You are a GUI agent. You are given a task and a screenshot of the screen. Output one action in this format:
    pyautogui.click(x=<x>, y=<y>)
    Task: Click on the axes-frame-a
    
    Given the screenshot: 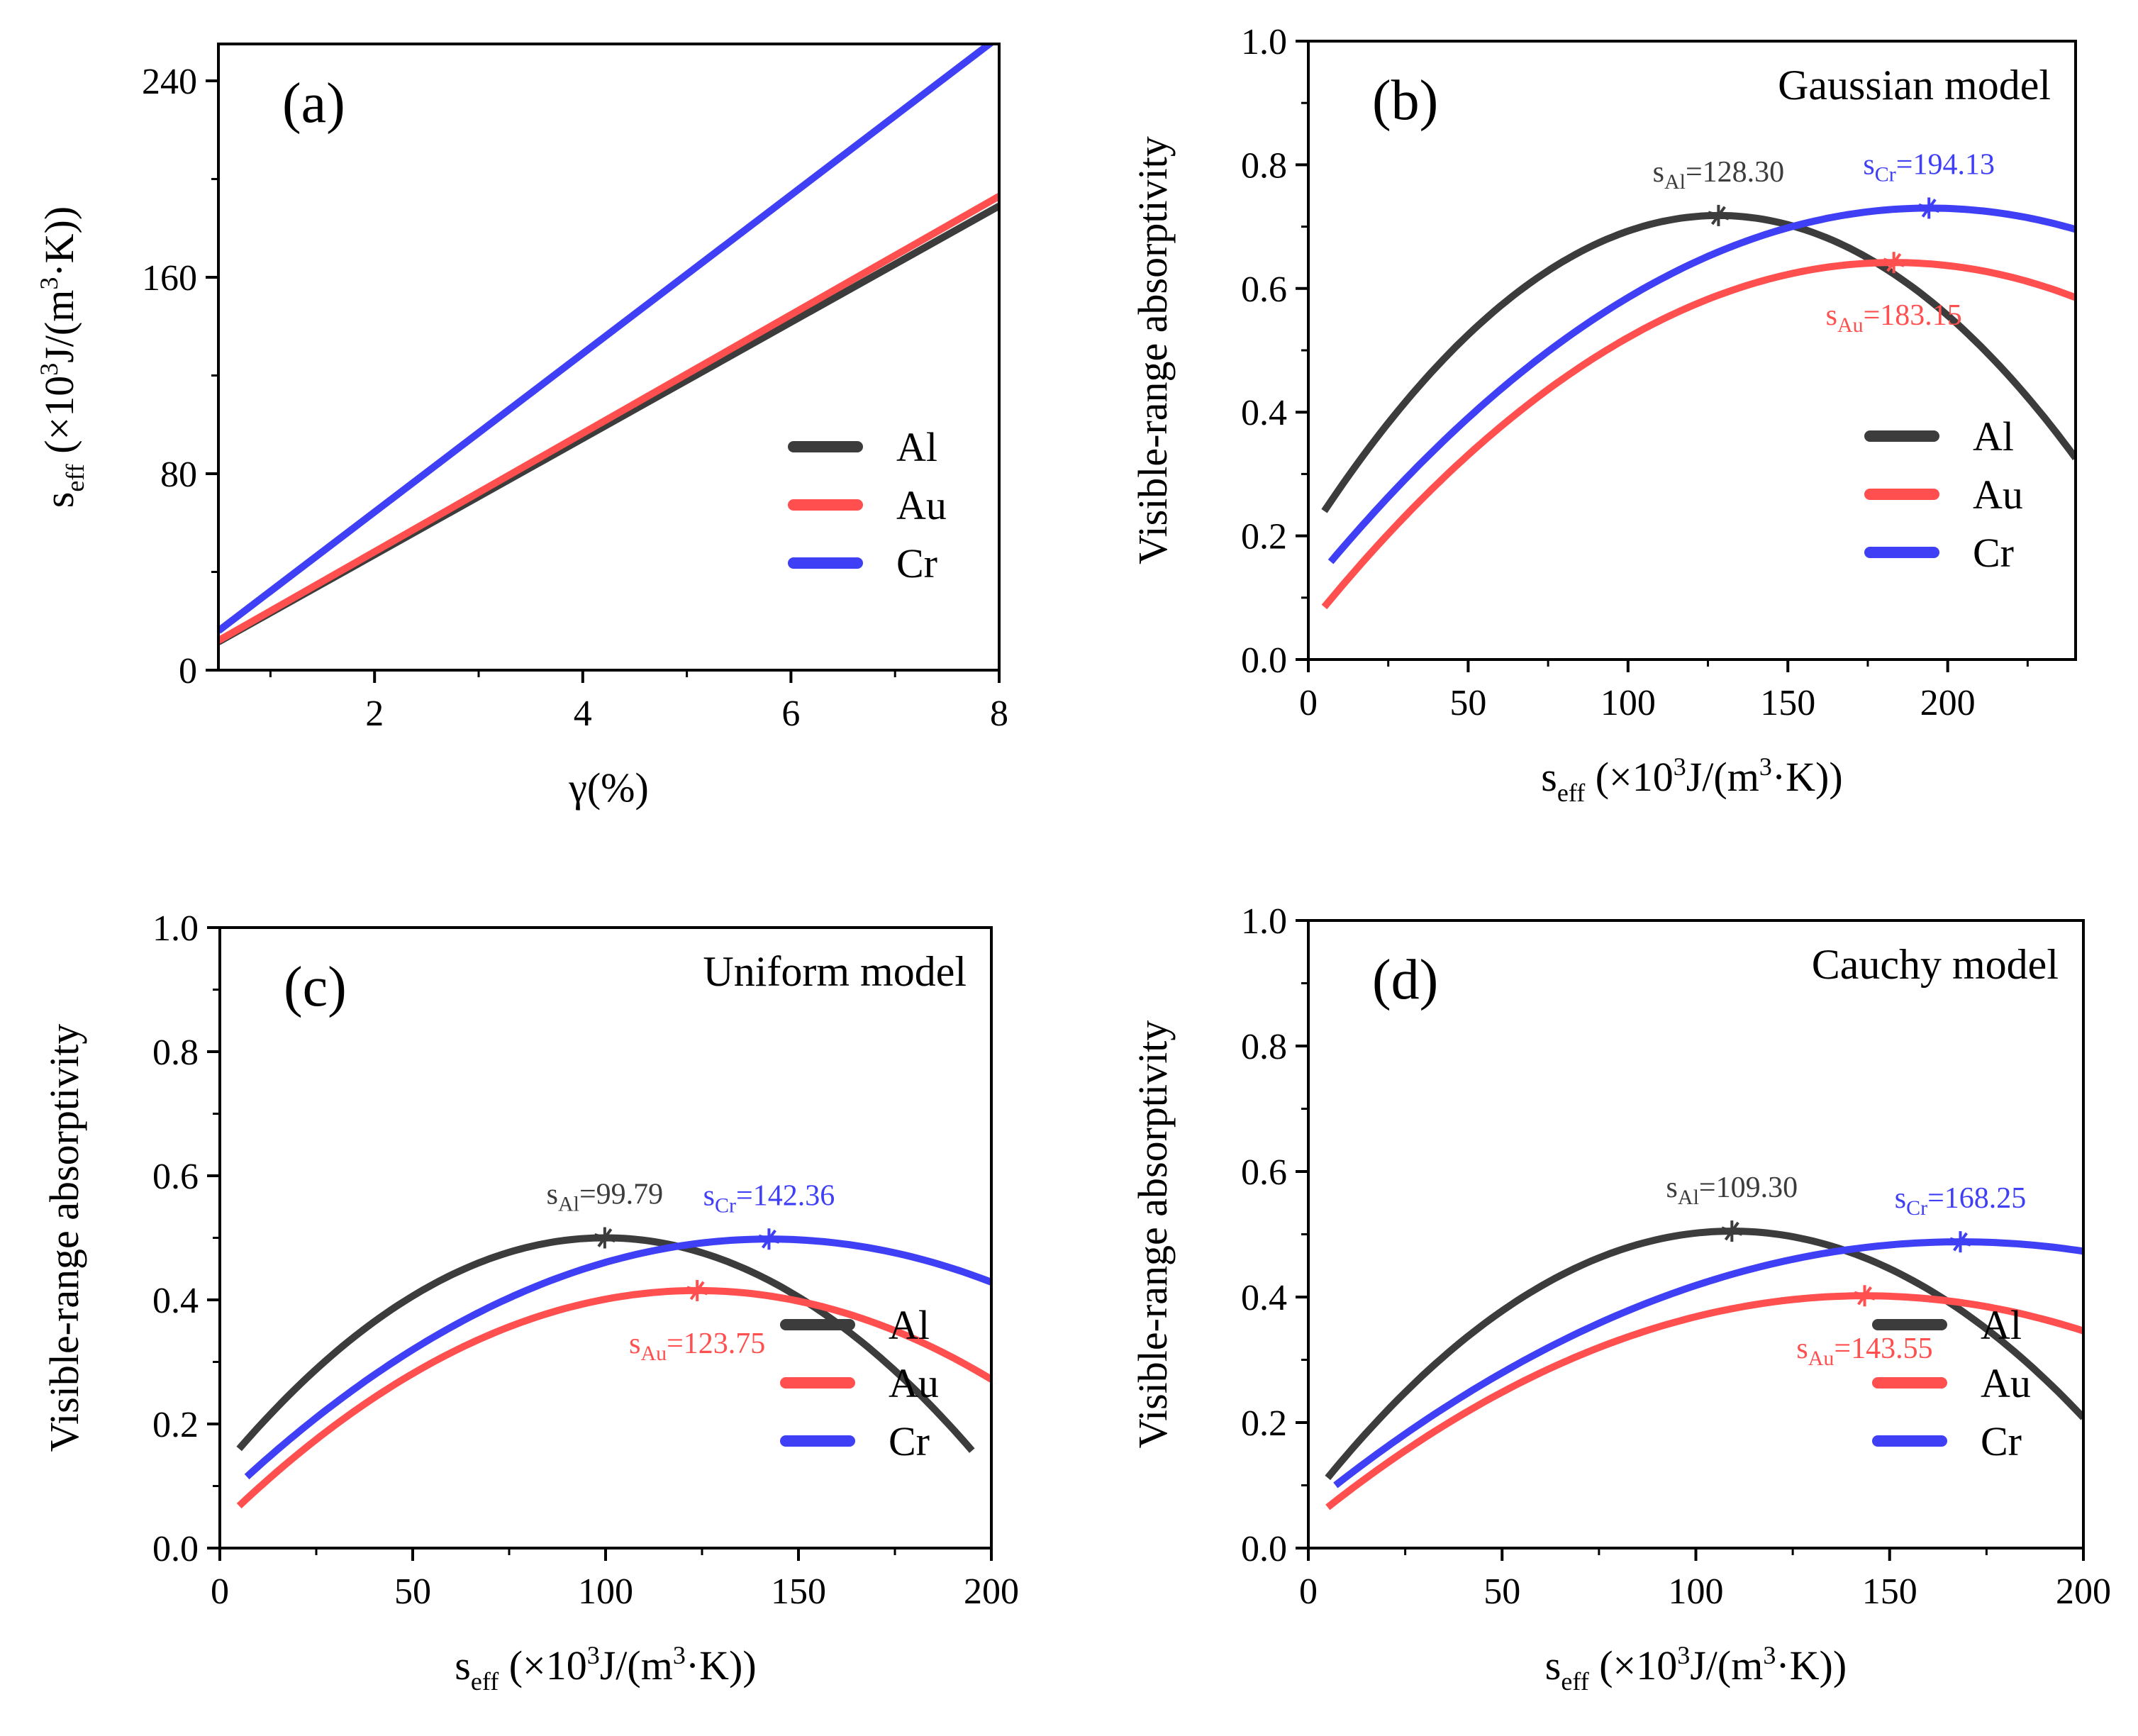 What is the action you would take?
    pyautogui.click(x=609, y=357)
    